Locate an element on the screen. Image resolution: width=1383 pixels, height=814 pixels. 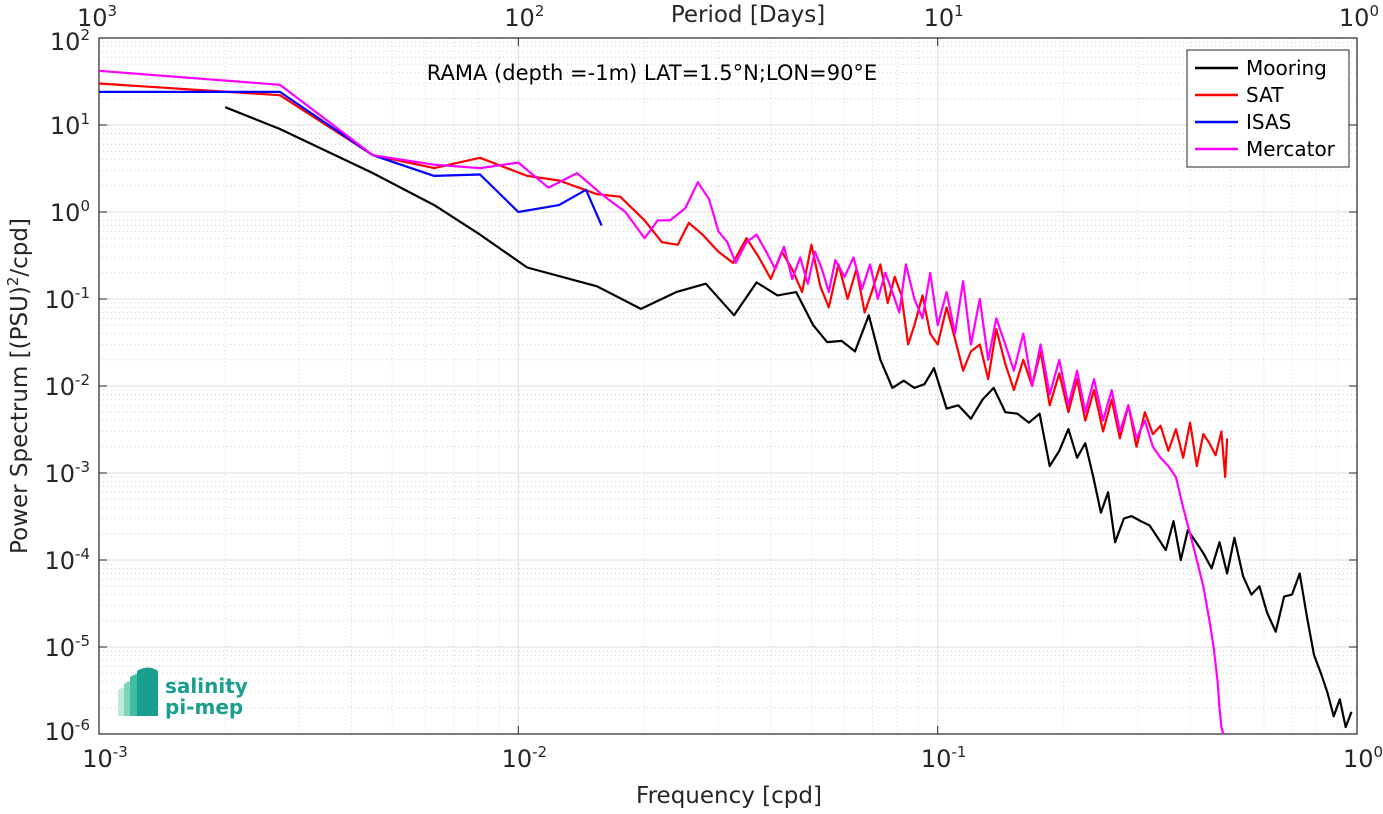
y-tick-label: 10⁻⁵ is located at coordinates (67, 647).